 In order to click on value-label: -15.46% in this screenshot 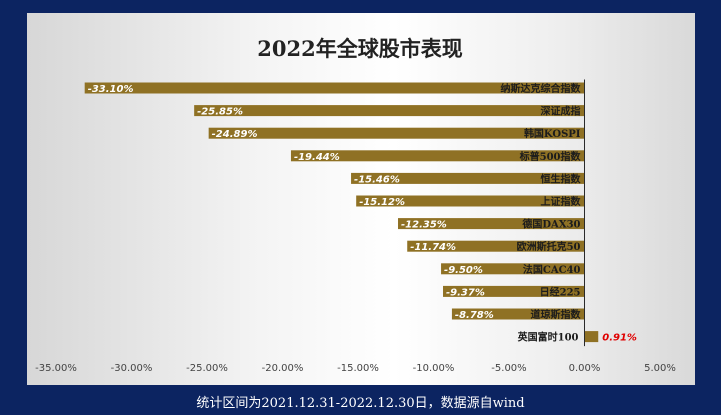, I will do `click(377, 179)`.